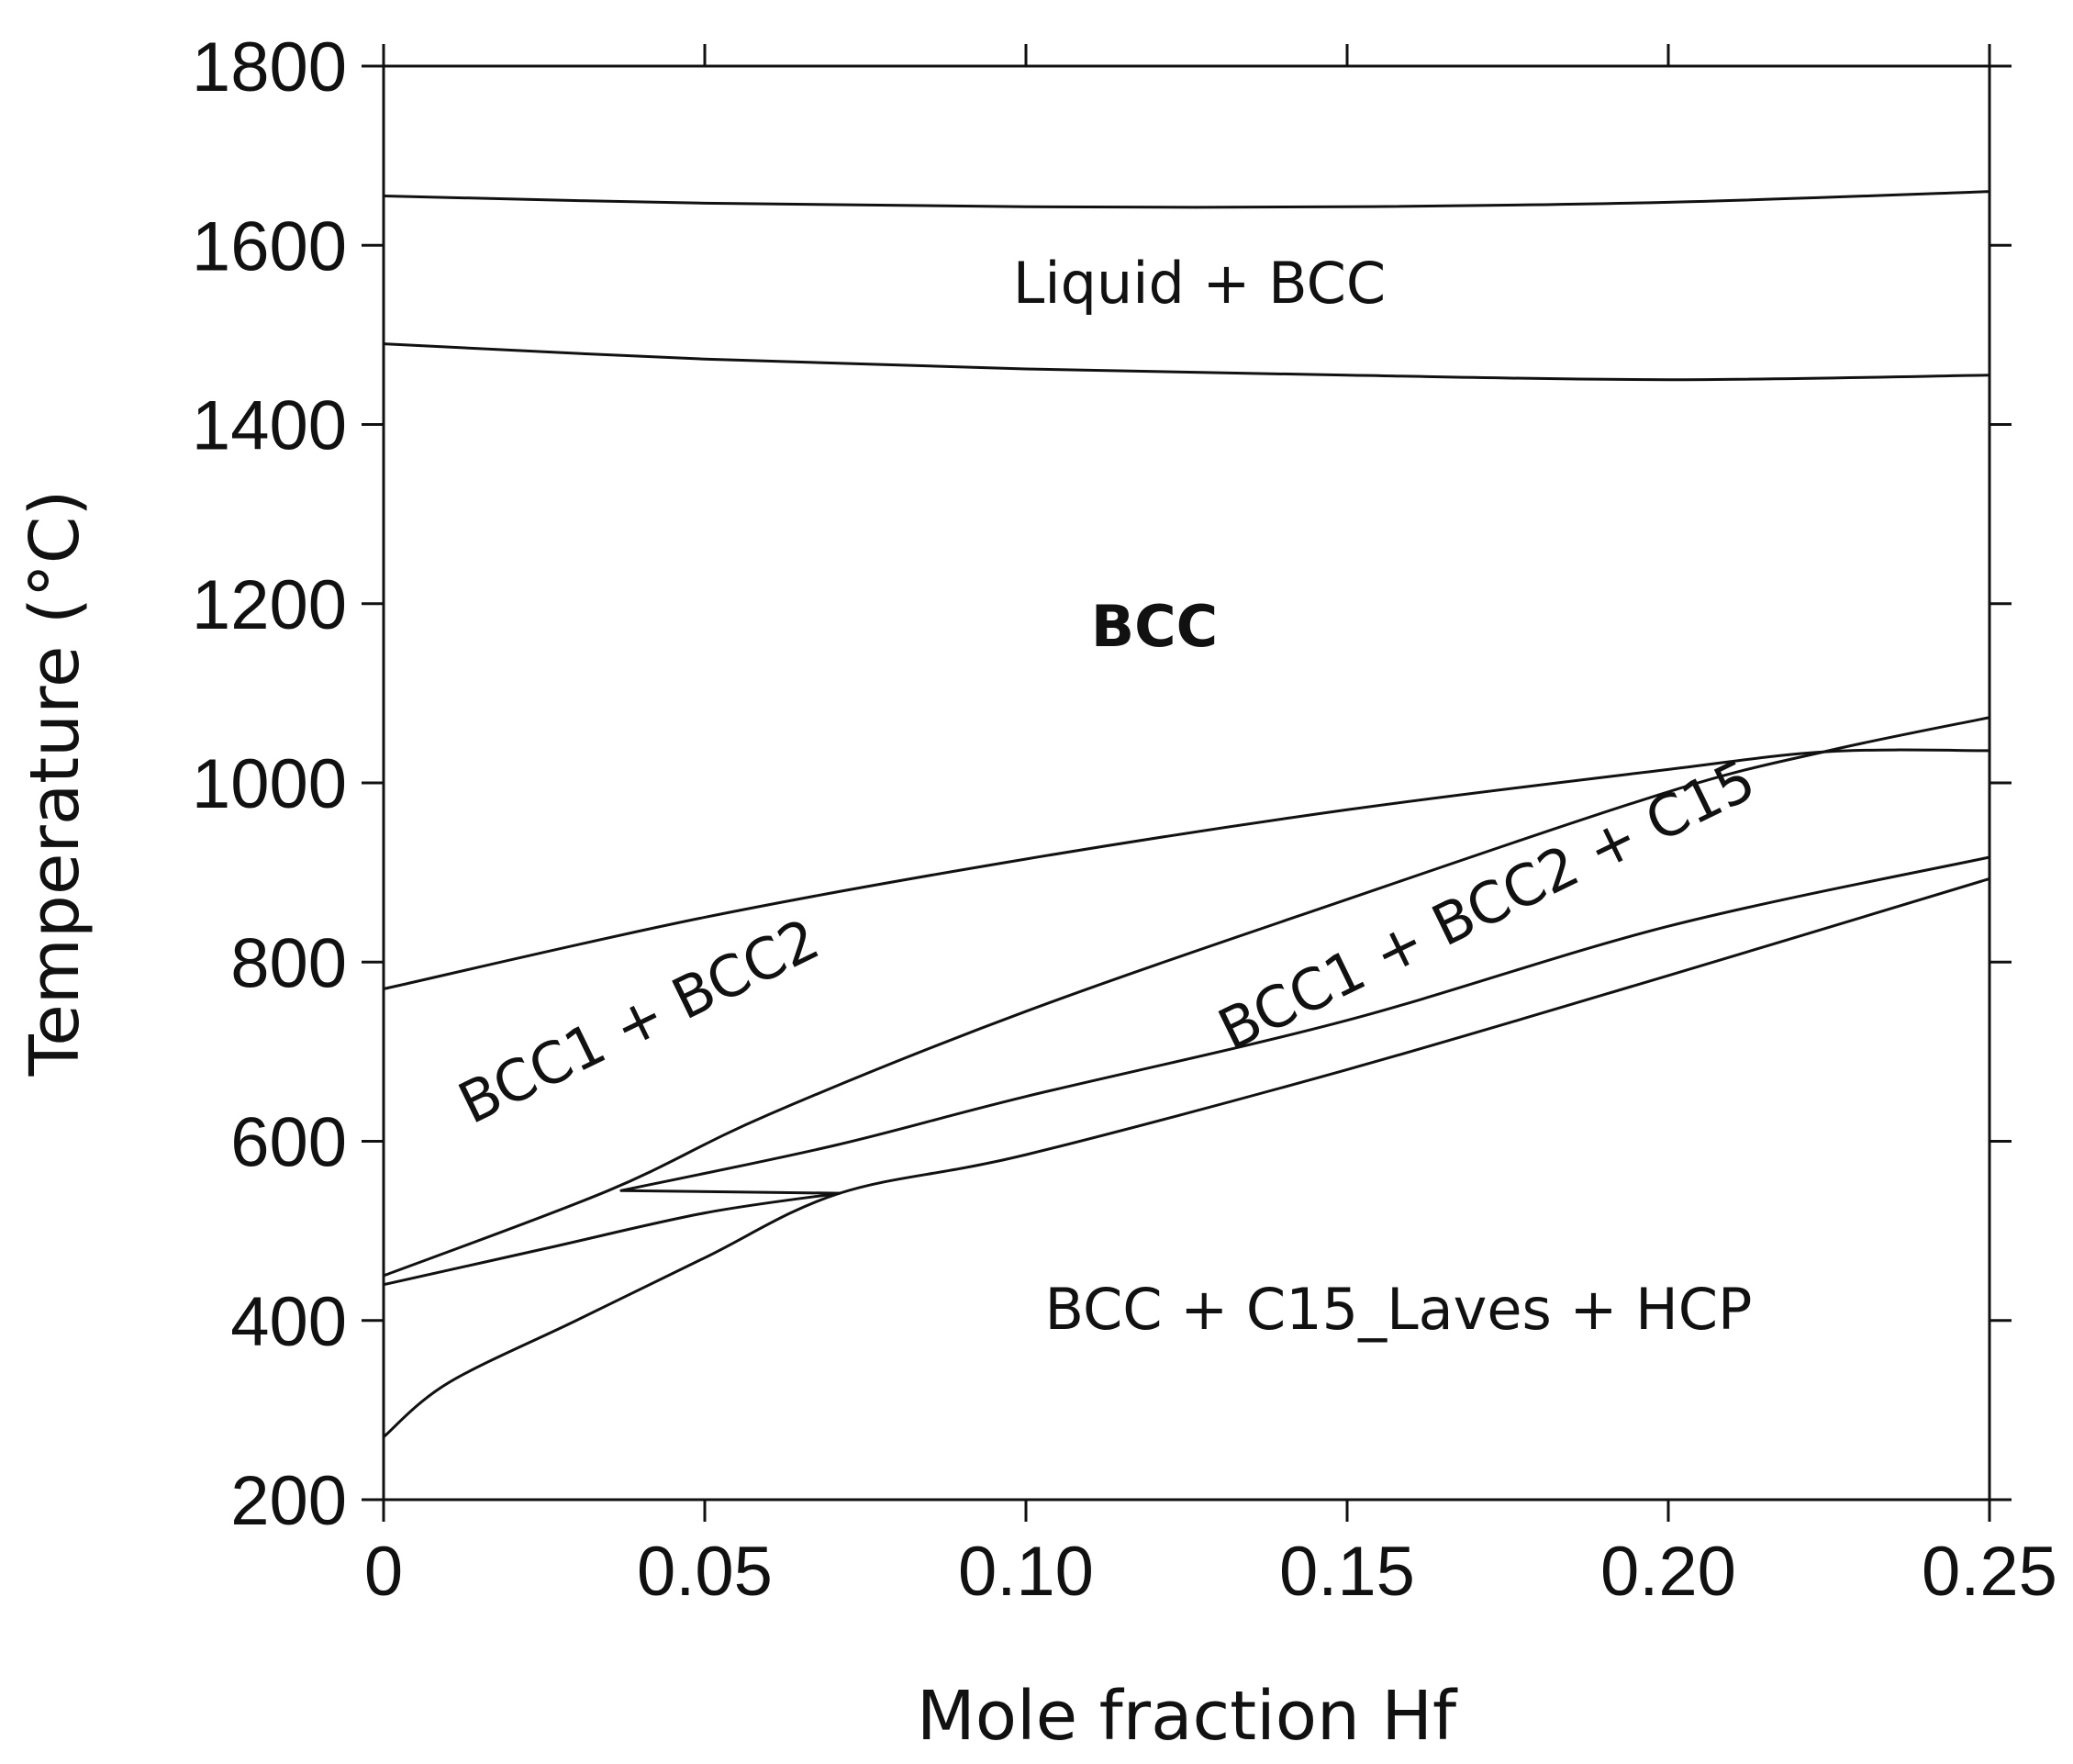 The image size is (2073, 1764). I want to click on boundary-eutectoid-isotherm, so click(730, 1192).